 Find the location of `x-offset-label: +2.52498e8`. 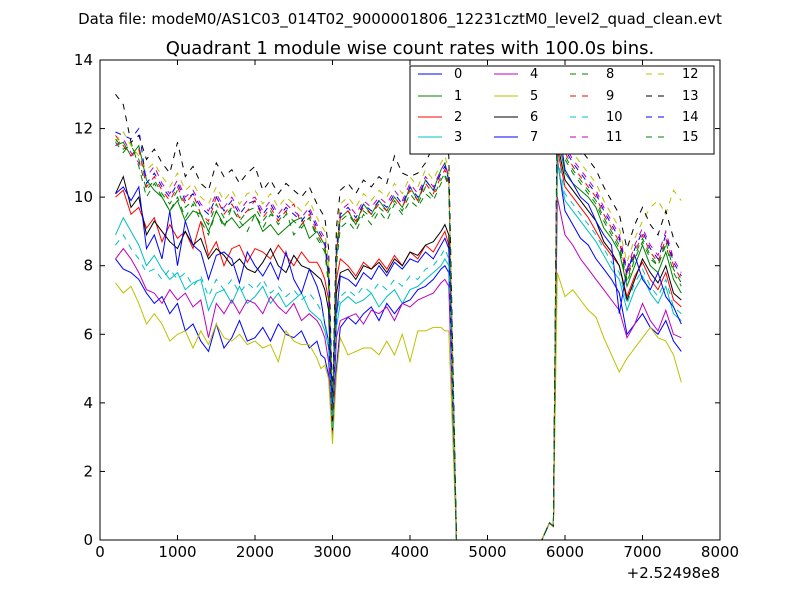

x-offset-label: +2.52498e8 is located at coordinates (673, 573).